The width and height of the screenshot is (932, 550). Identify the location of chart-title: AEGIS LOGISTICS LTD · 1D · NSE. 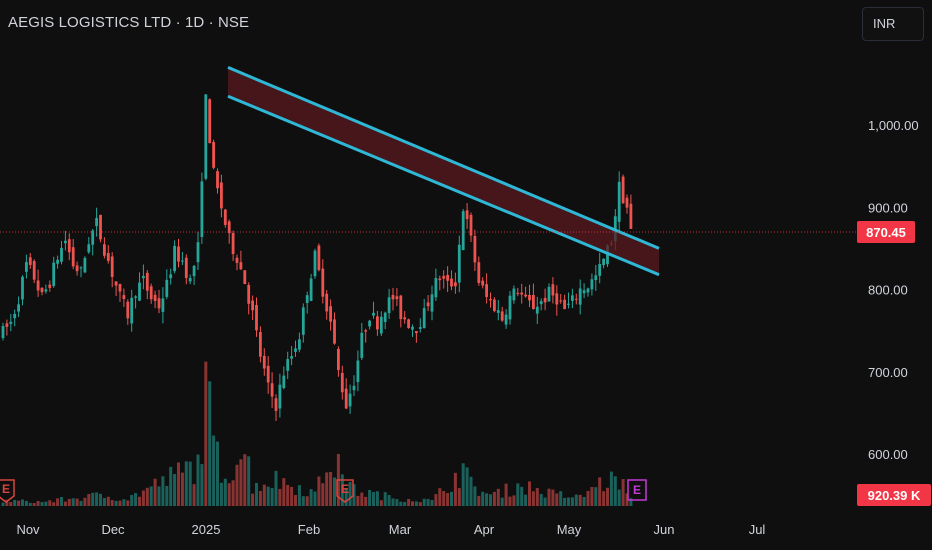
(129, 22).